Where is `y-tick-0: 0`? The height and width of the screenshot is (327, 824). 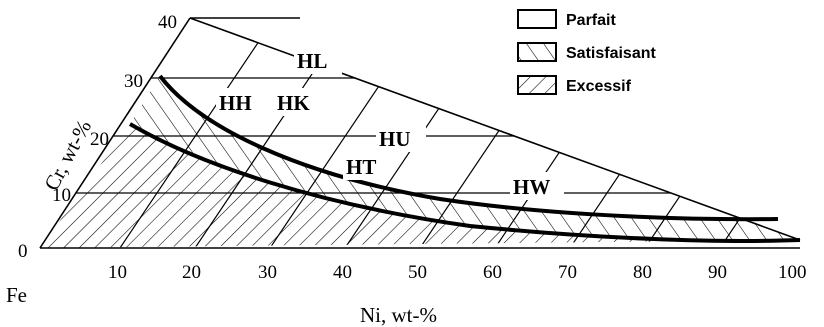
y-tick-0: 0 is located at coordinates (23, 251).